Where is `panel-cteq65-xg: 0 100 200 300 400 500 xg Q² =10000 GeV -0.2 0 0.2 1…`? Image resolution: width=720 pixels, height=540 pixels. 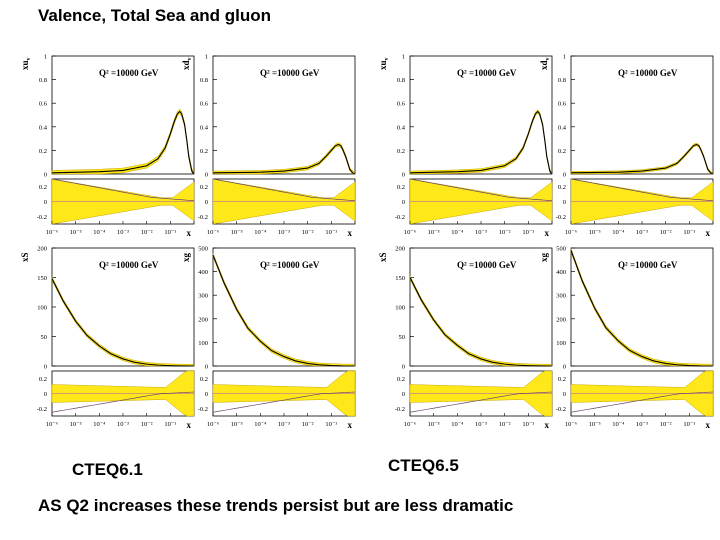 panel-cteq65-xg: 0 100 200 300 400 500 xg Q² =10000 GeV -0.2 0 0.2 1… is located at coordinates (626, 338).